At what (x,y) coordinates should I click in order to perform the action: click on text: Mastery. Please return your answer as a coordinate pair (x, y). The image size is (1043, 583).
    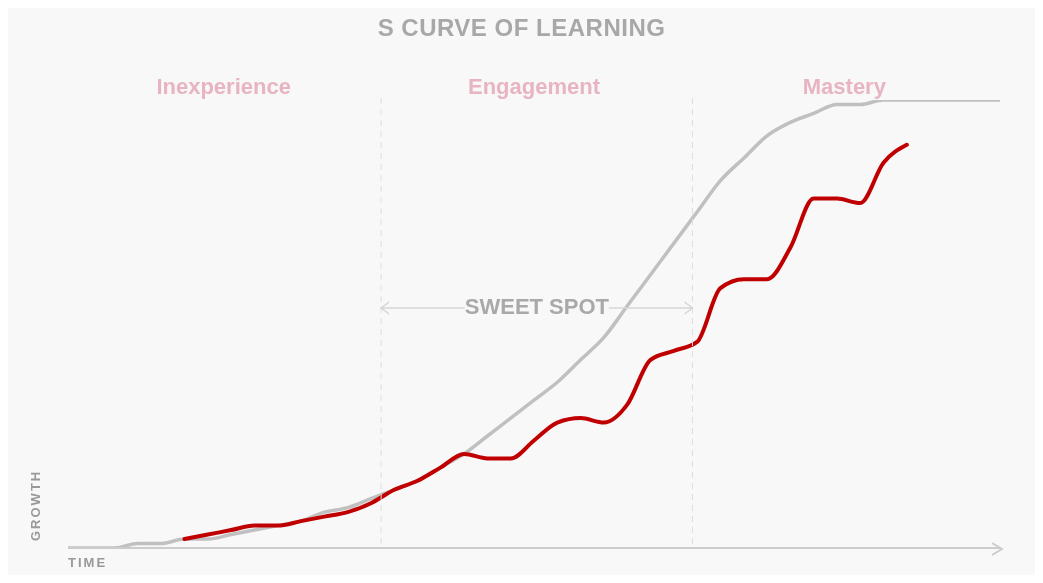
    Looking at the image, I should click on (844, 87).